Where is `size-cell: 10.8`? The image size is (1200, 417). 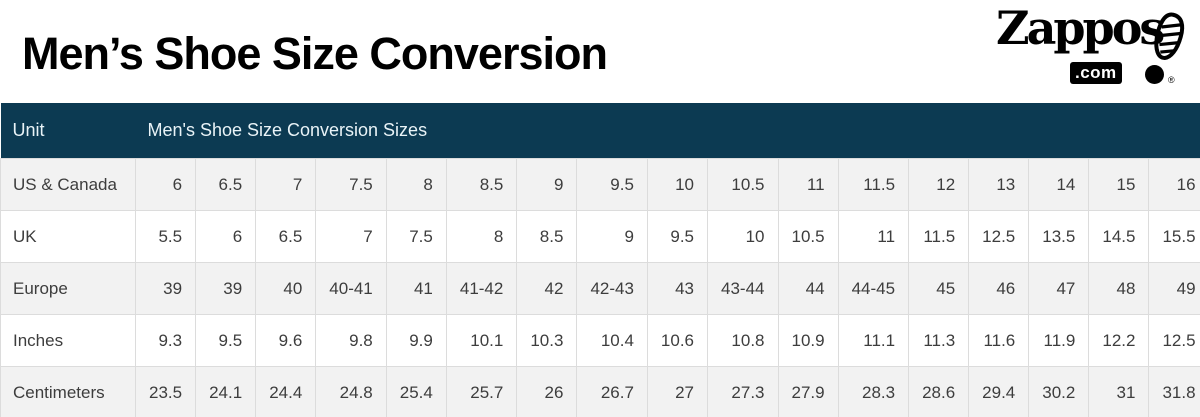
size-cell: 10.8 is located at coordinates (743, 340).